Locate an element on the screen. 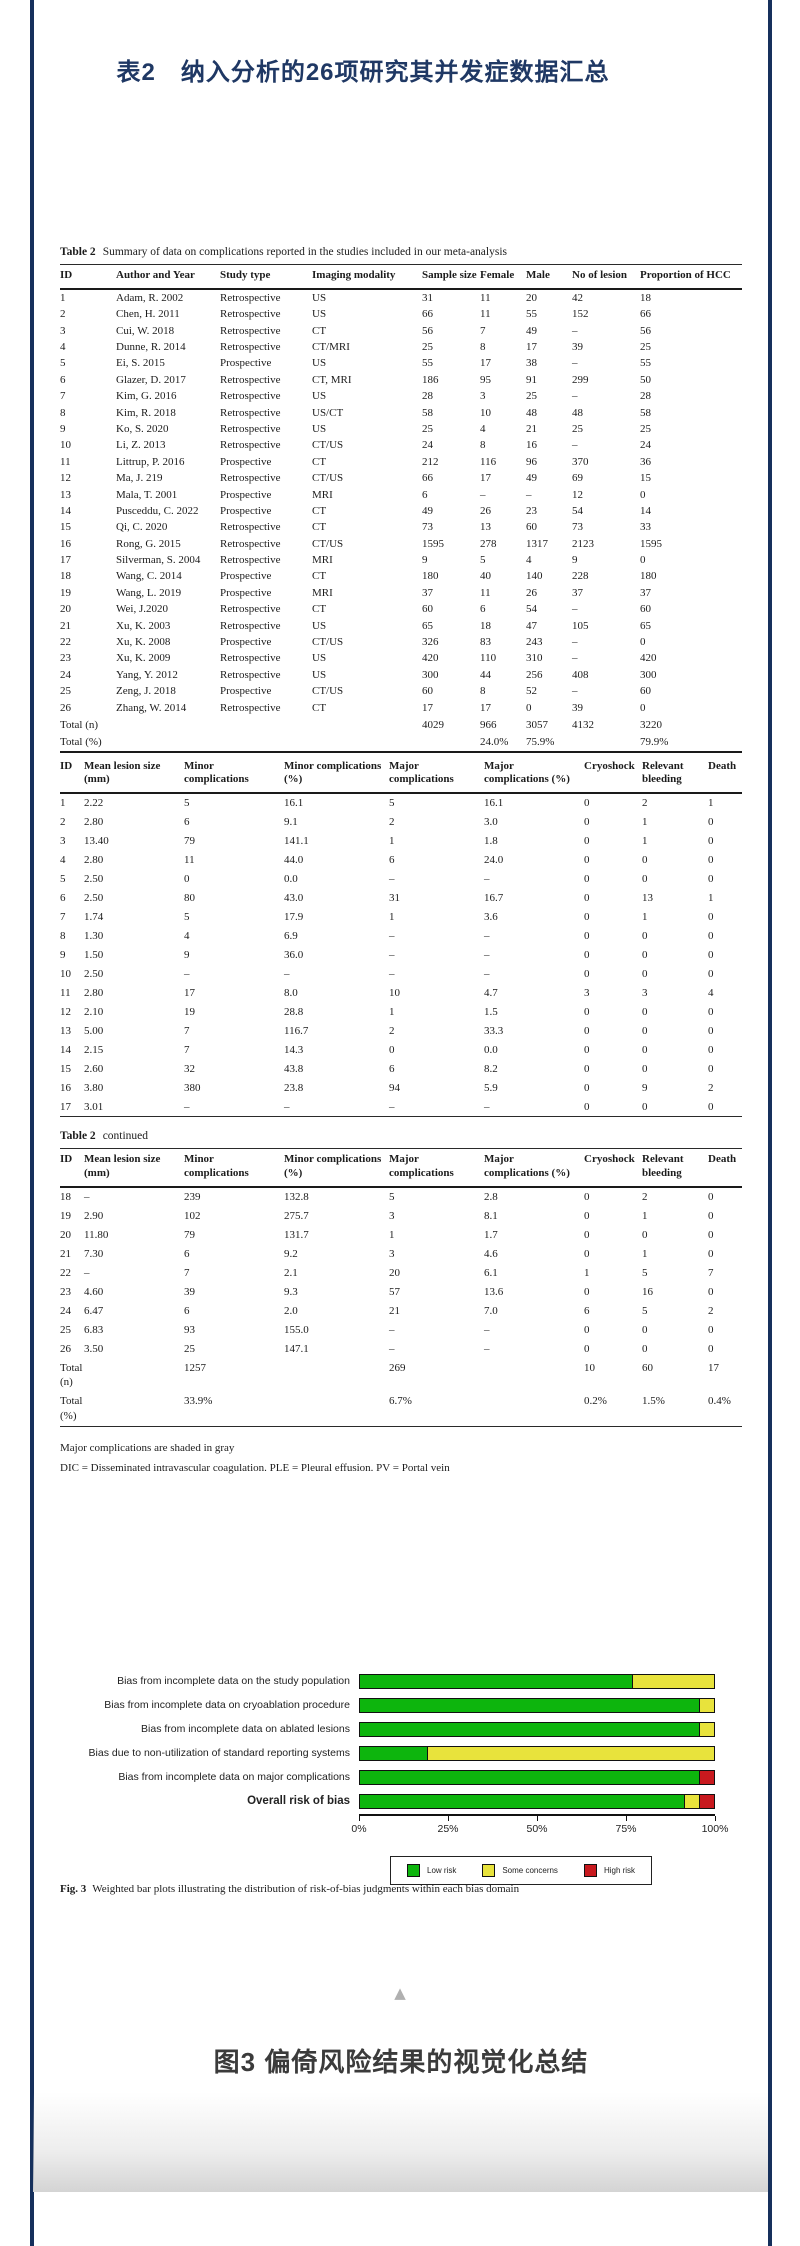 The image size is (800, 2246). axis-tick is located at coordinates (715, 1818).